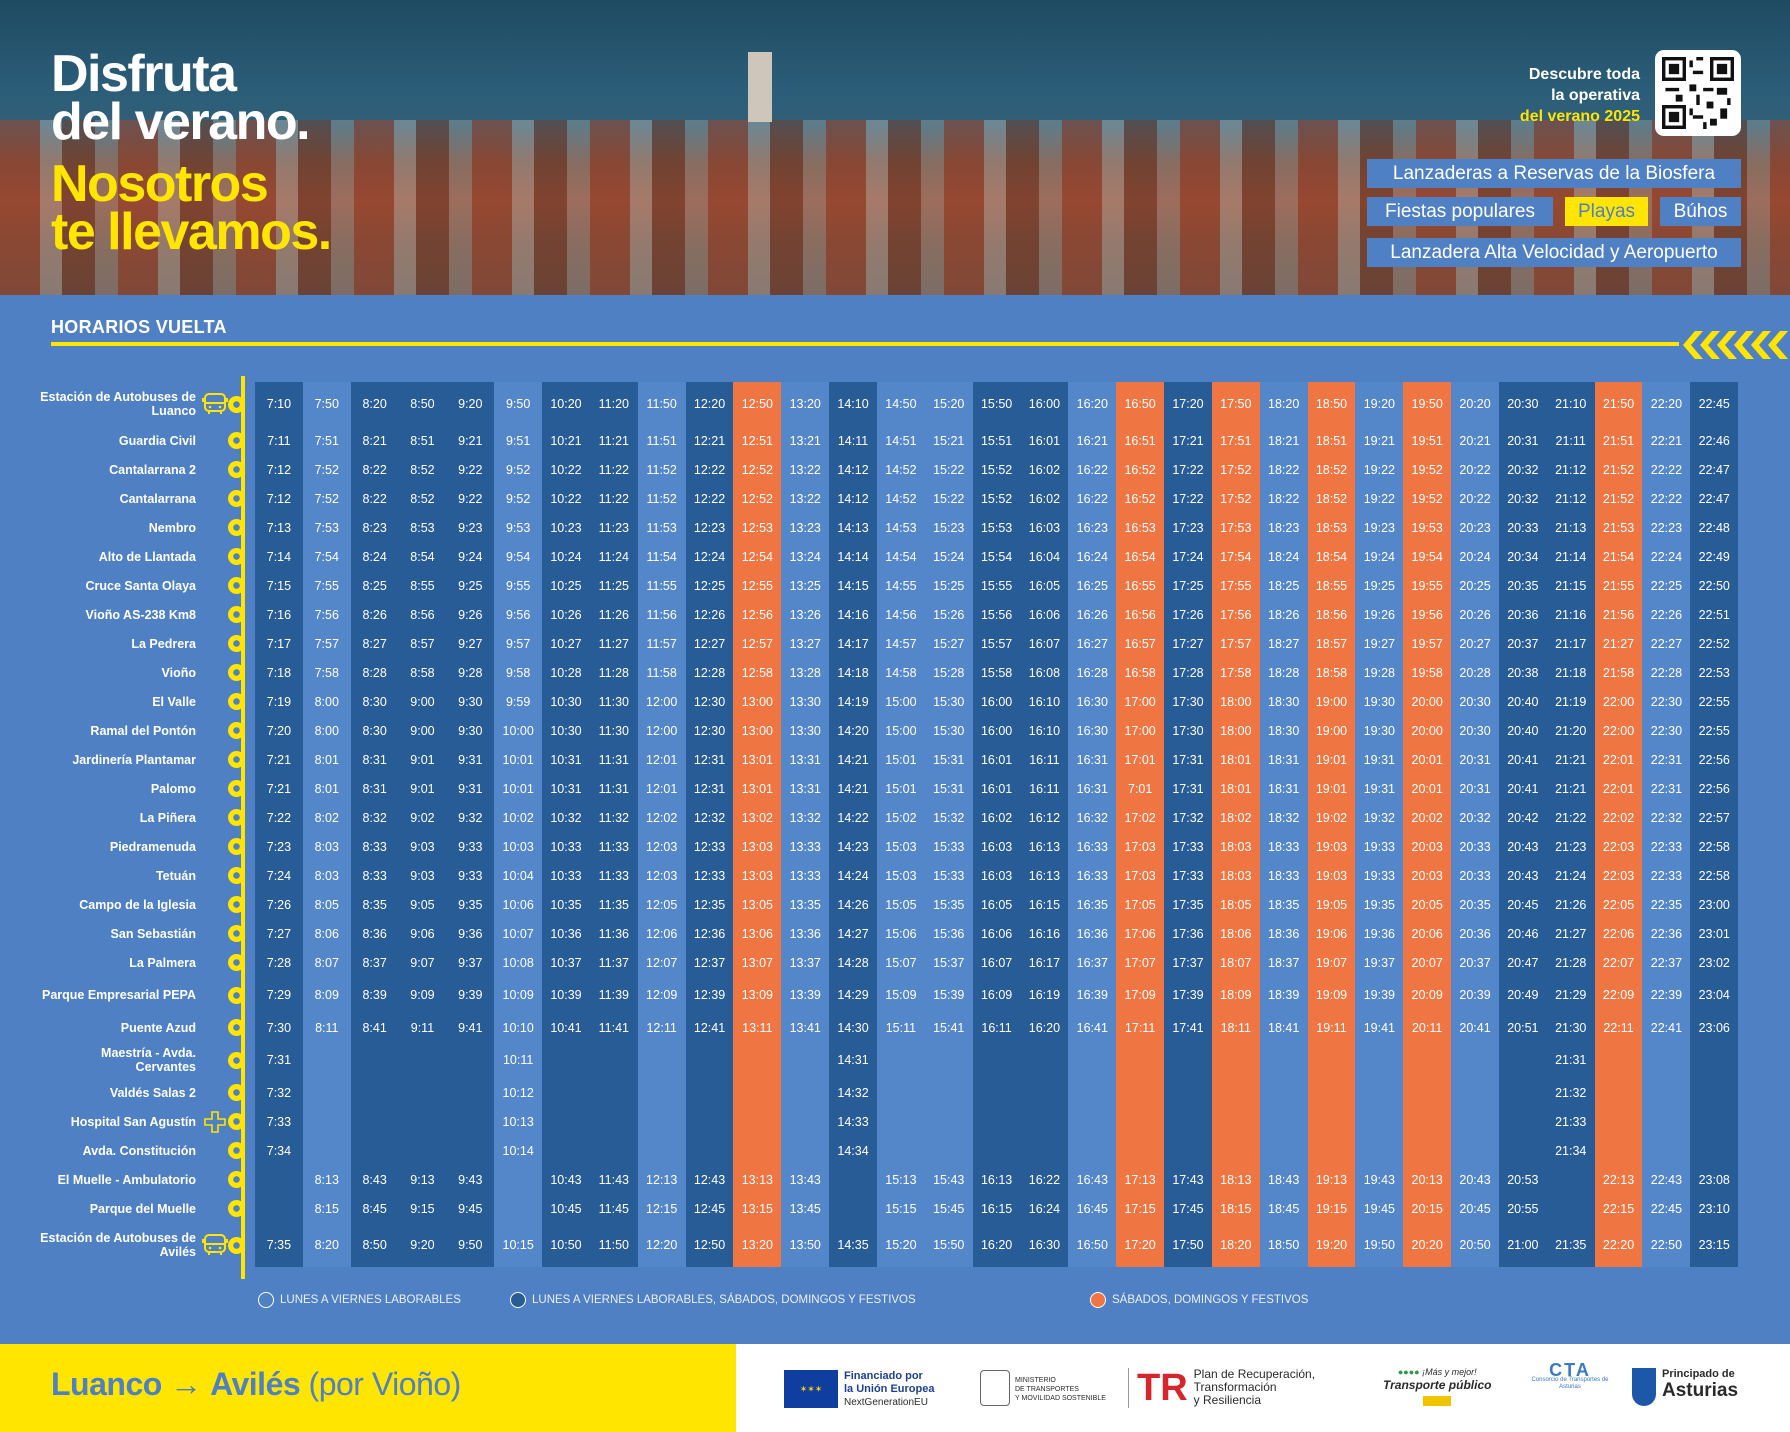 Image resolution: width=1790 pixels, height=1432 pixels. I want to click on time-cell: 19:55, so click(1427, 585).